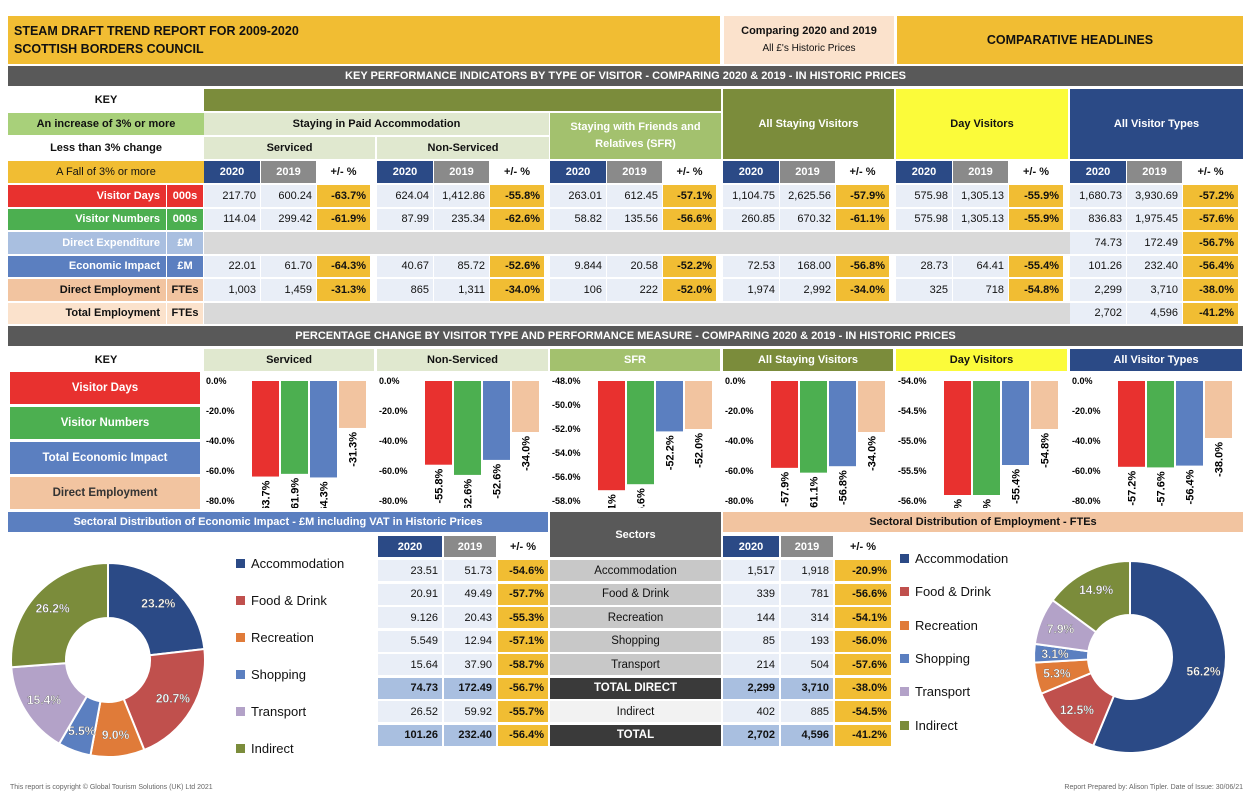 The image size is (1253, 811). I want to click on sector-name: Accommodation, so click(635, 570).